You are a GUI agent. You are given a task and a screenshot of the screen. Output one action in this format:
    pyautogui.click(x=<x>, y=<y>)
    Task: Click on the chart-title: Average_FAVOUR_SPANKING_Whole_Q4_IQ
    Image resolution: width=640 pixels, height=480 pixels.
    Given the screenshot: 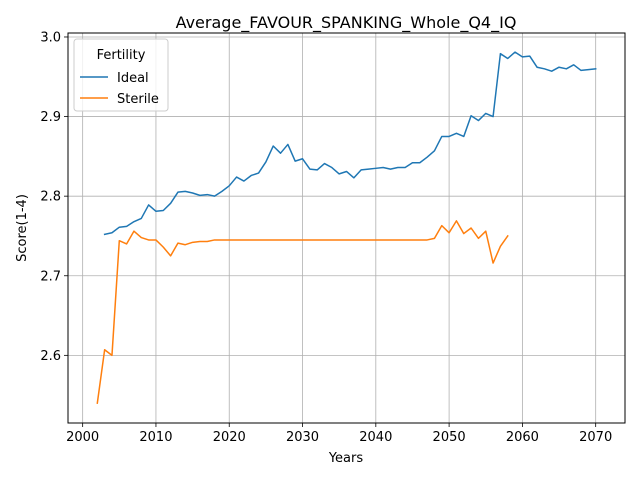 What is the action you would take?
    pyautogui.click(x=346, y=23)
    